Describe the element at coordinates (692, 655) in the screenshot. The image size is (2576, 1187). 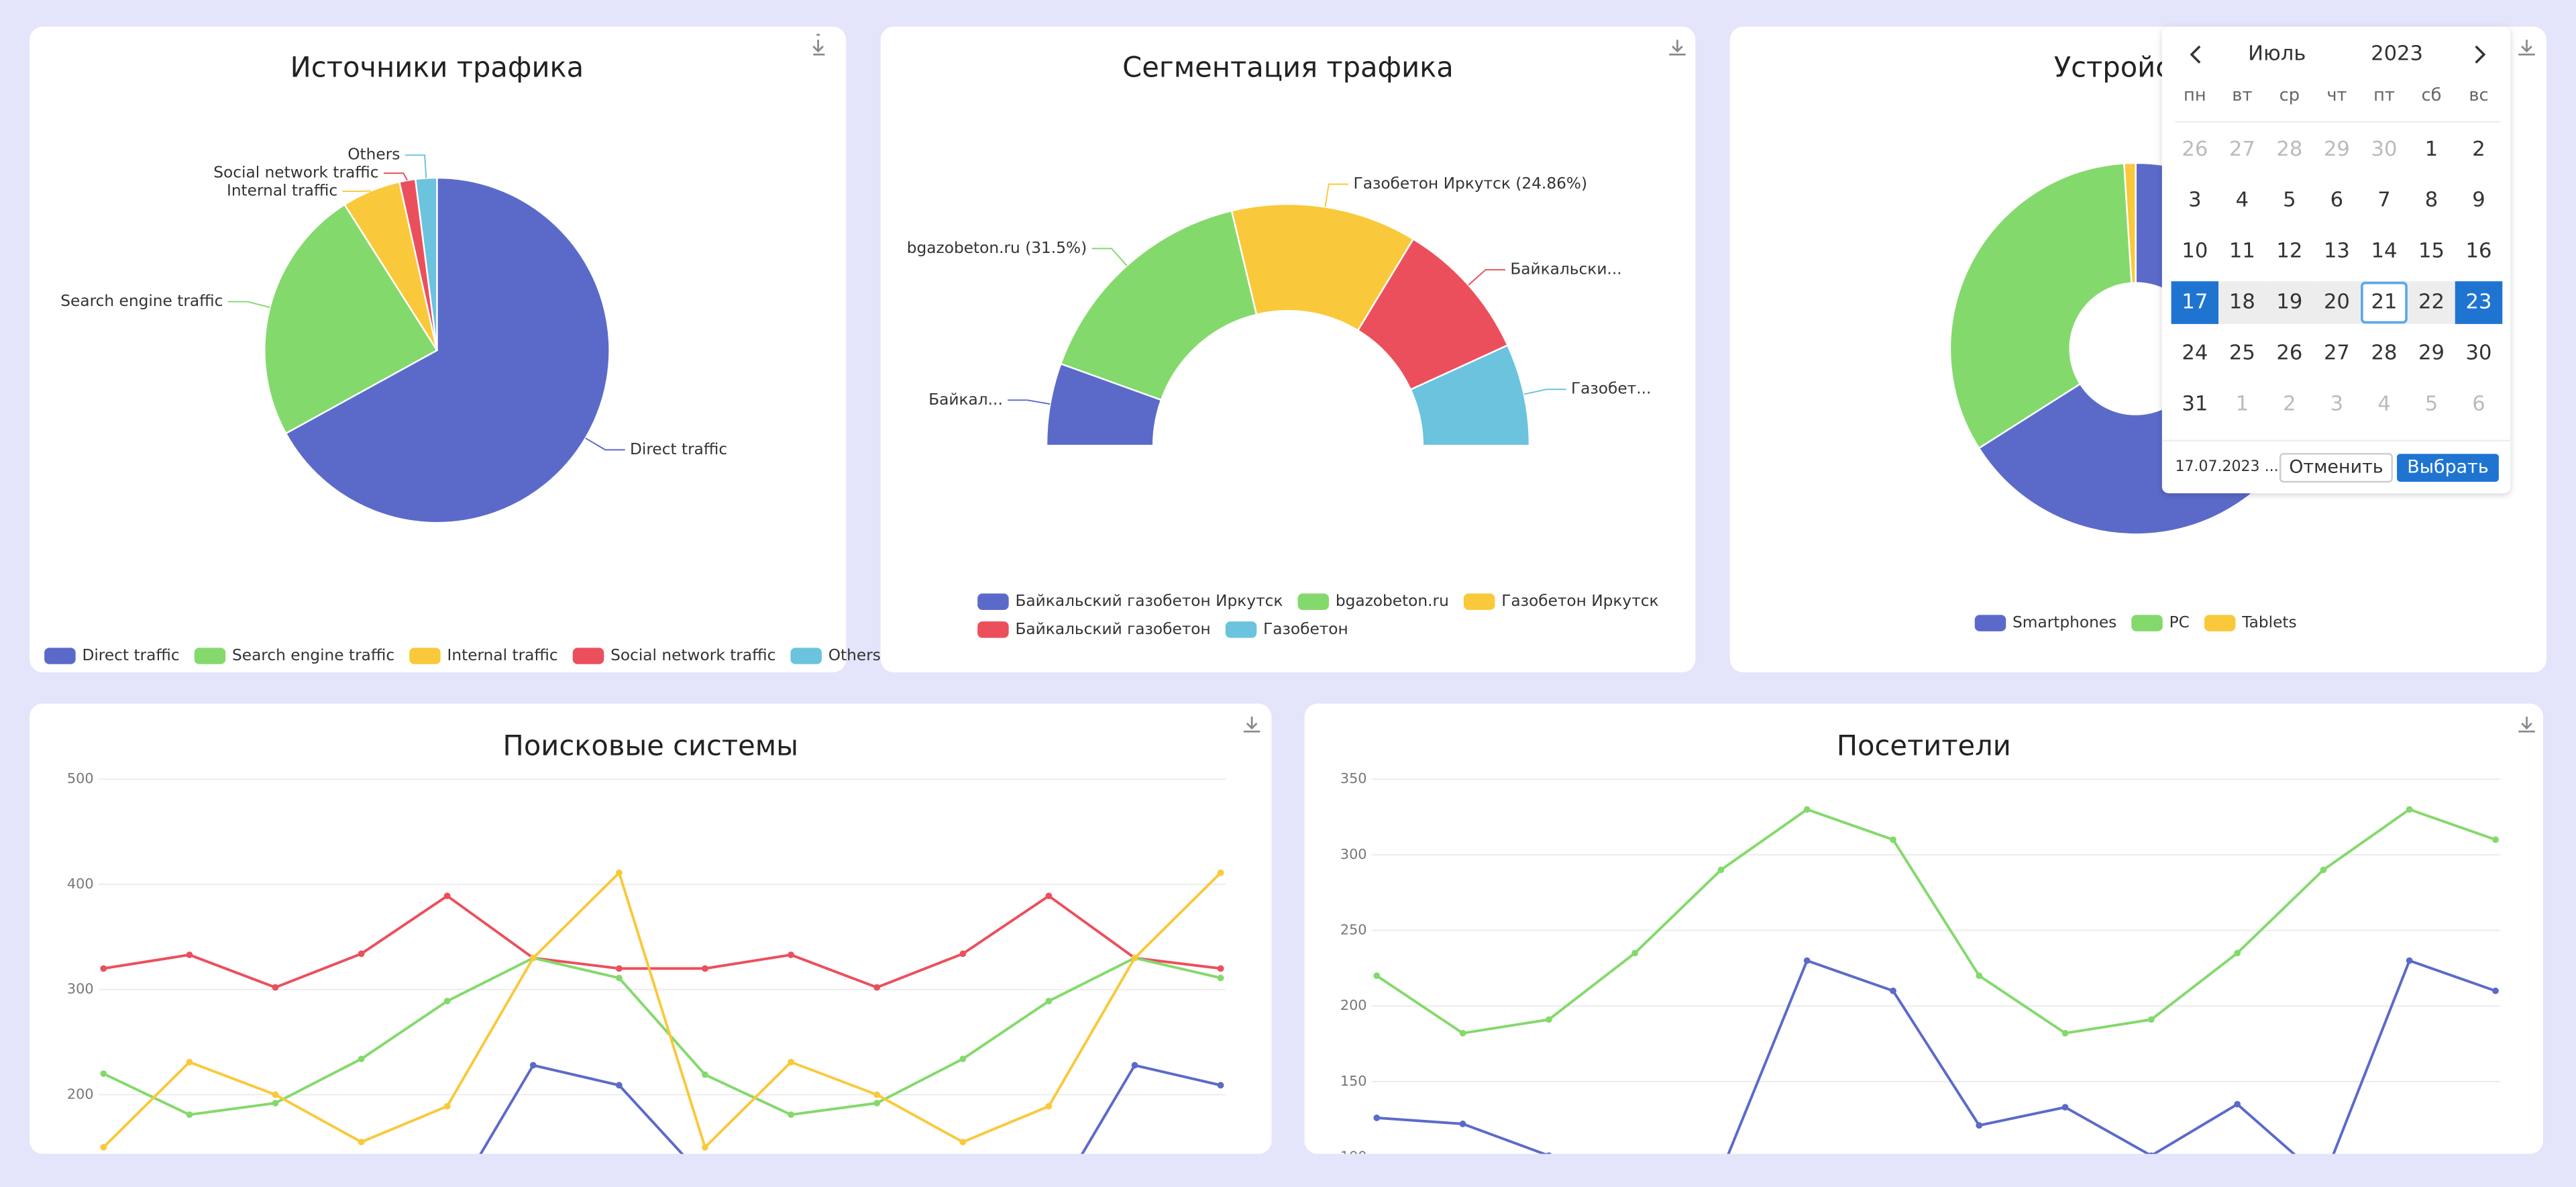
I see `legend-label: Social network traffic` at that location.